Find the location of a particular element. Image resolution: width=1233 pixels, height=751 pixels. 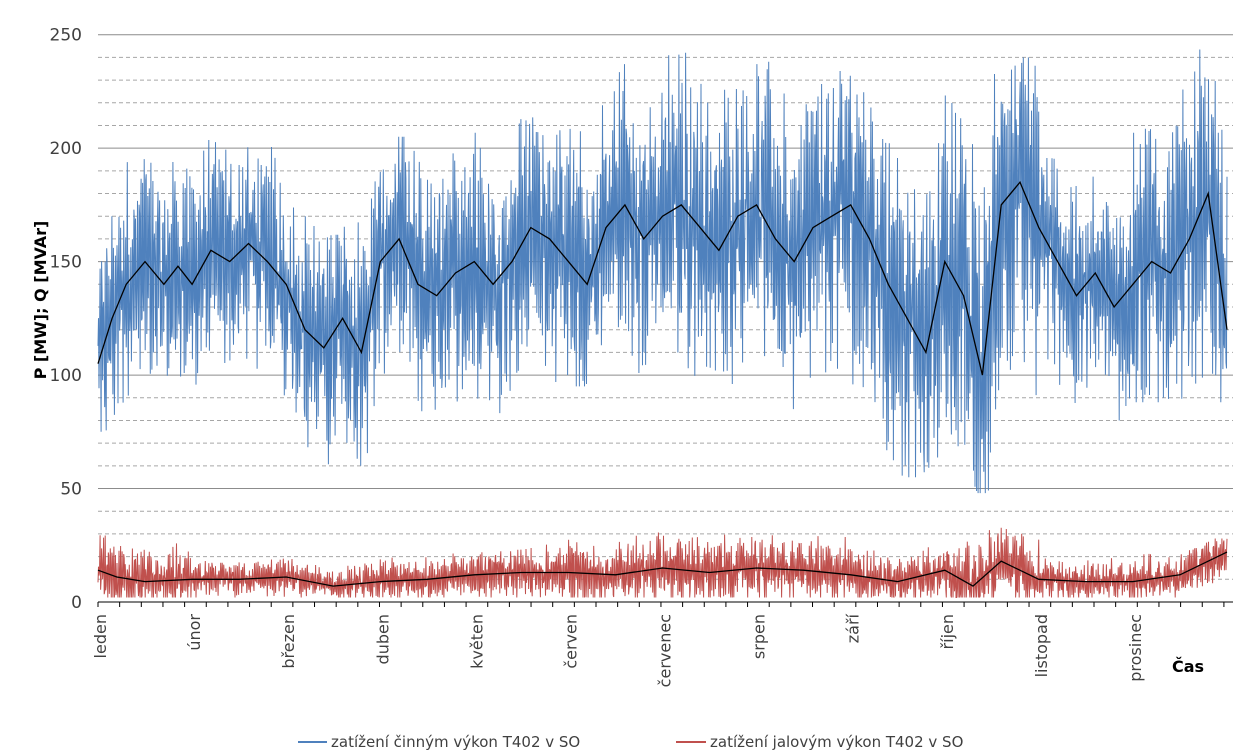

series-line-q is located at coordinates (662, 563).